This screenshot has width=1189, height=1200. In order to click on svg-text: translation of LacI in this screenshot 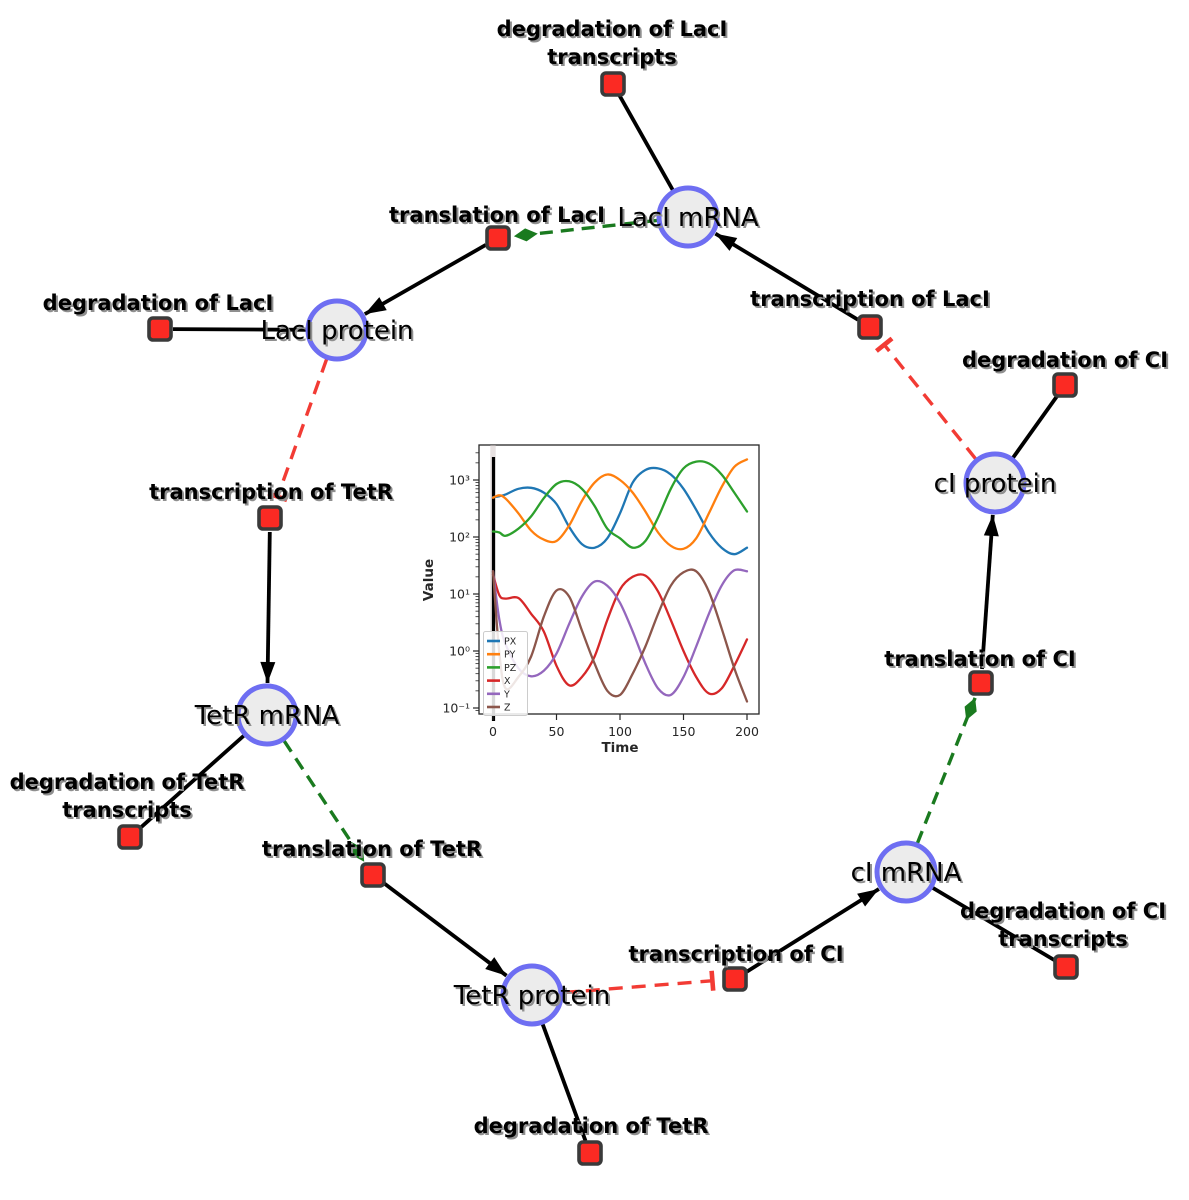, I will do `click(497, 215)`.